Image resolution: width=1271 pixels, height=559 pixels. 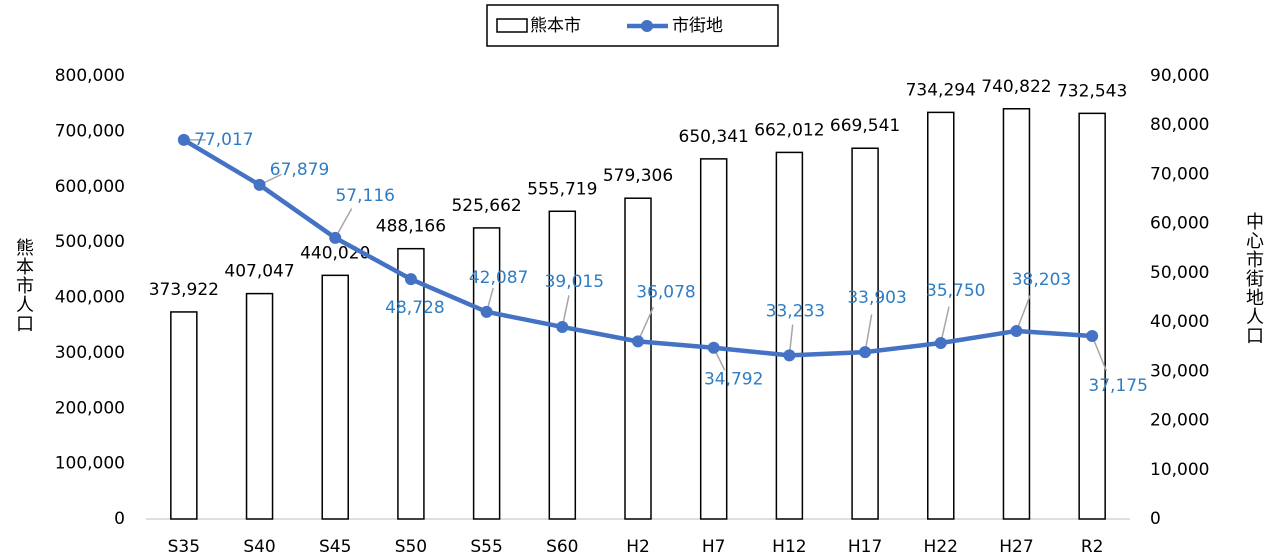 I want to click on y2-tick-label: 30,000, so click(x=1179, y=371).